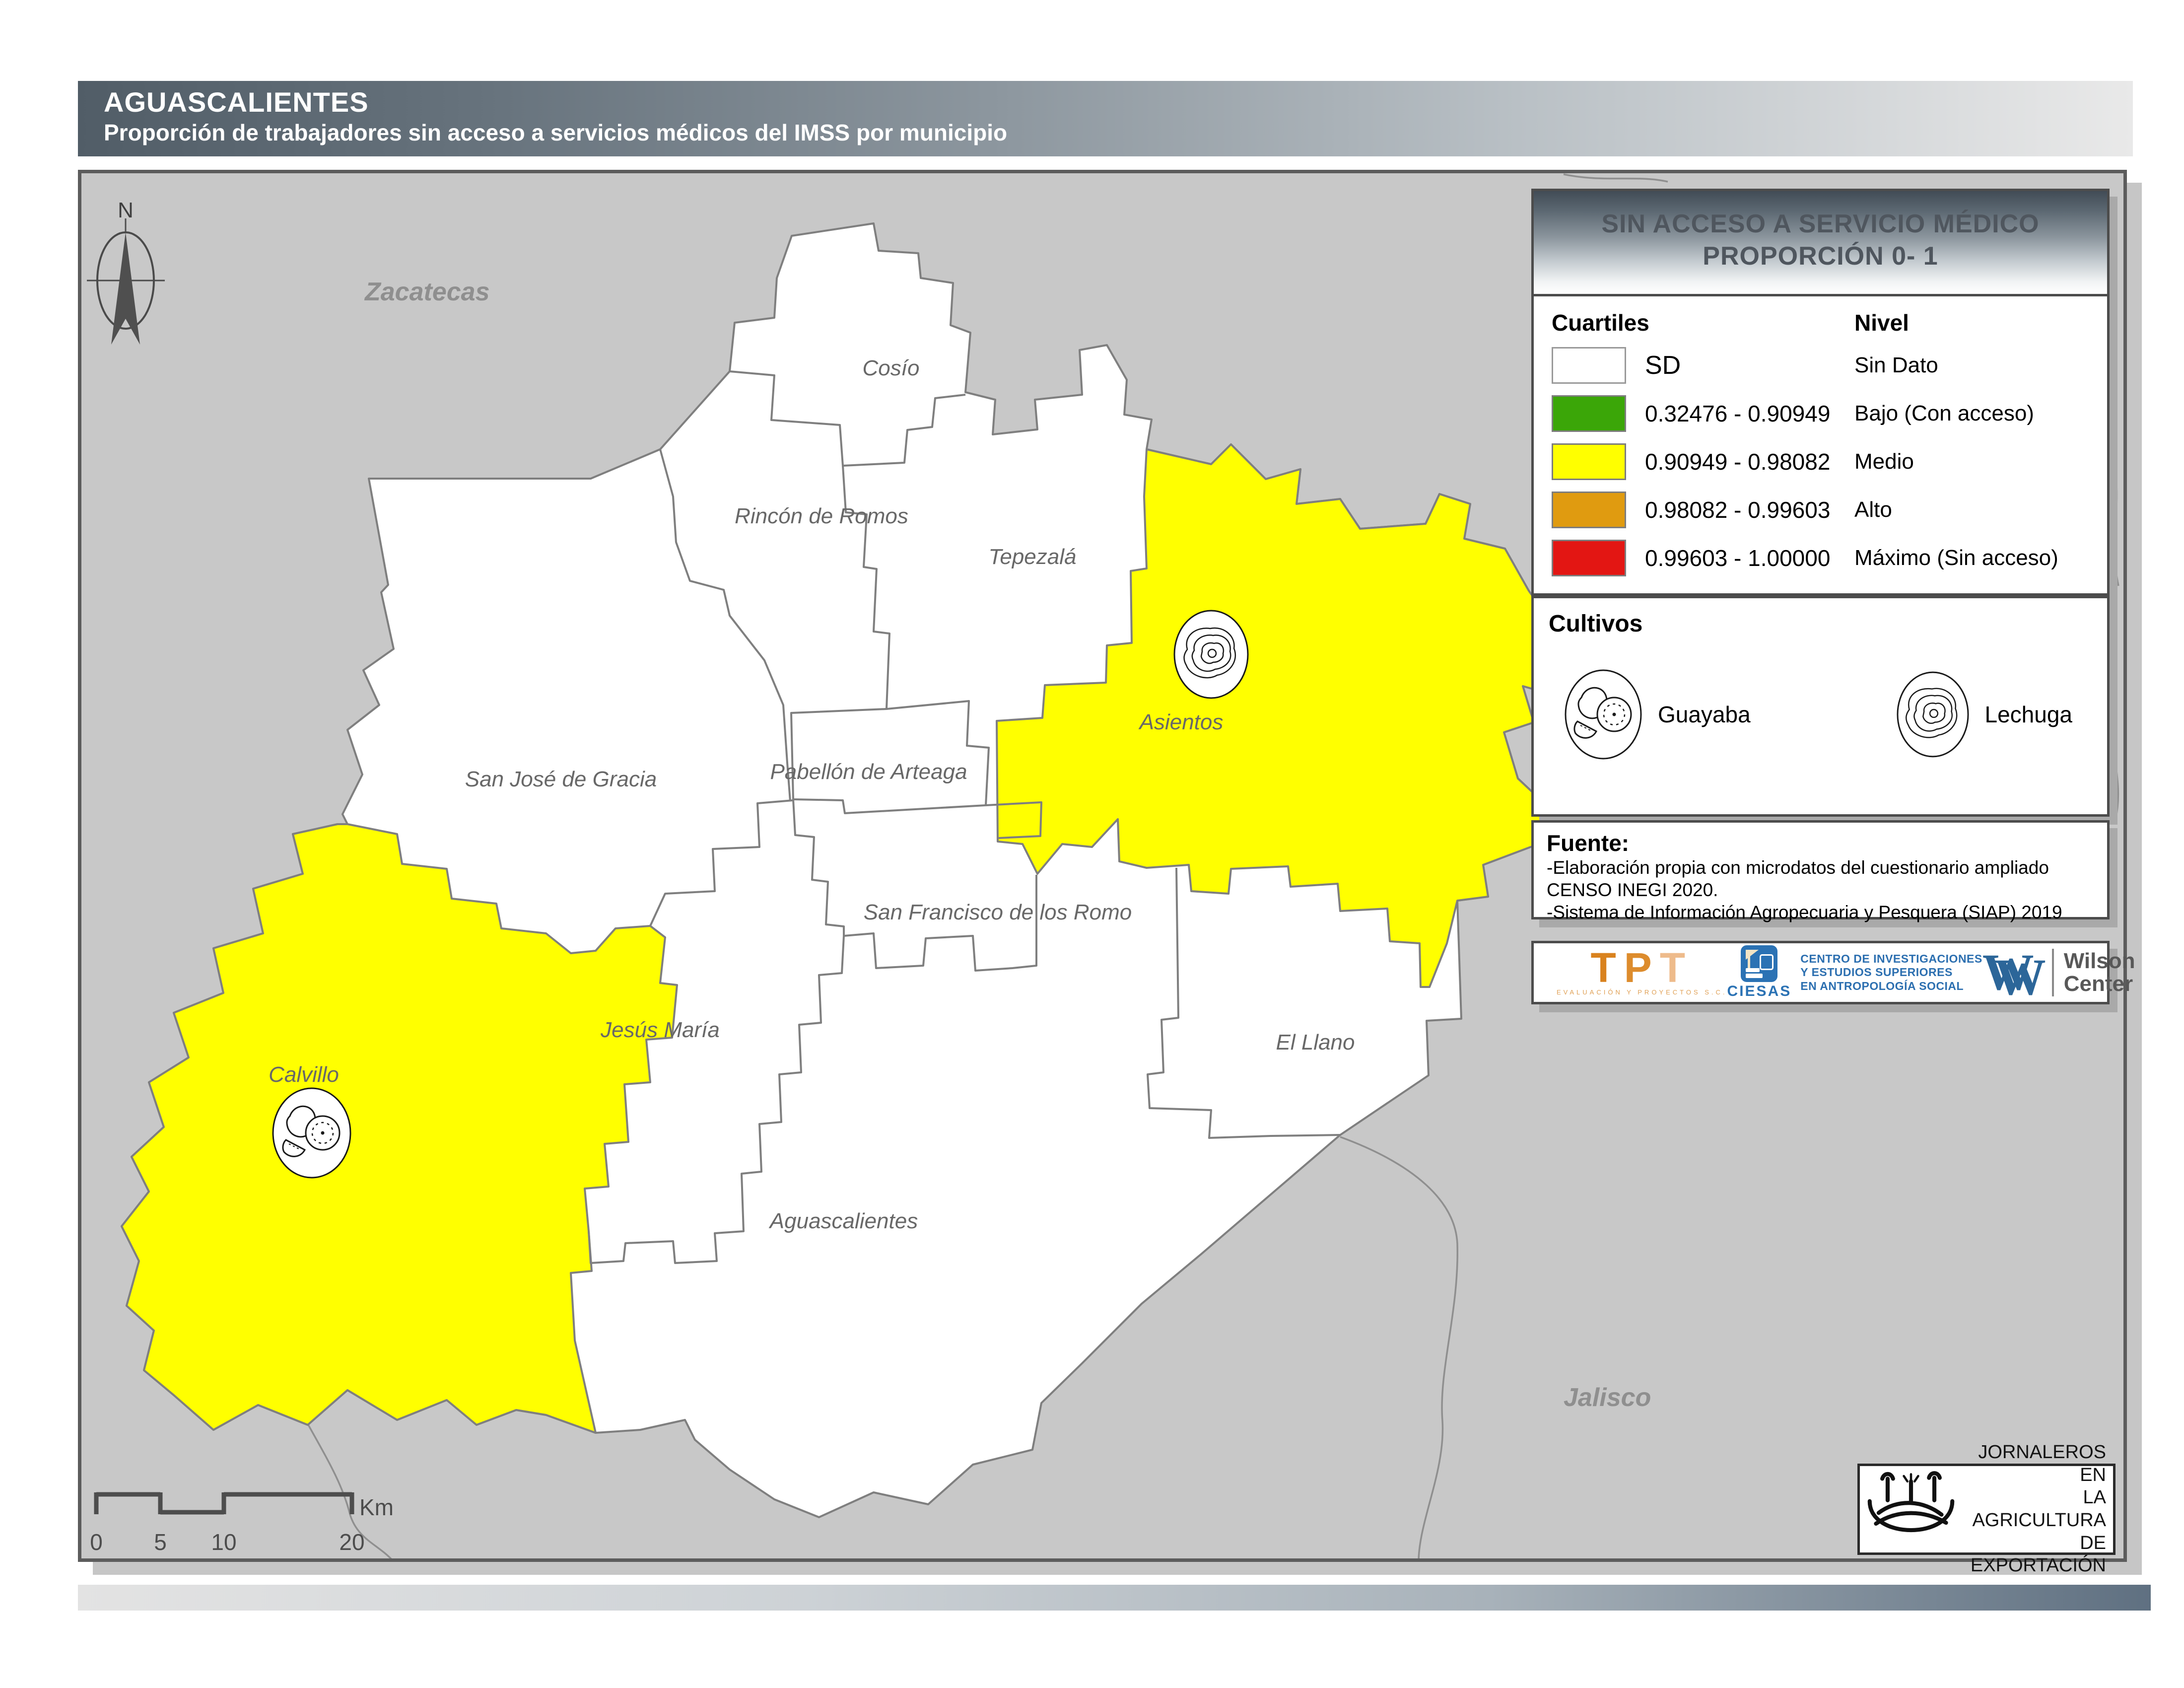 The height and width of the screenshot is (1688, 2184). What do you see at coordinates (1820, 256) in the screenshot?
I see `legend-title-line2: PROPORCIÓN 0- 1` at bounding box center [1820, 256].